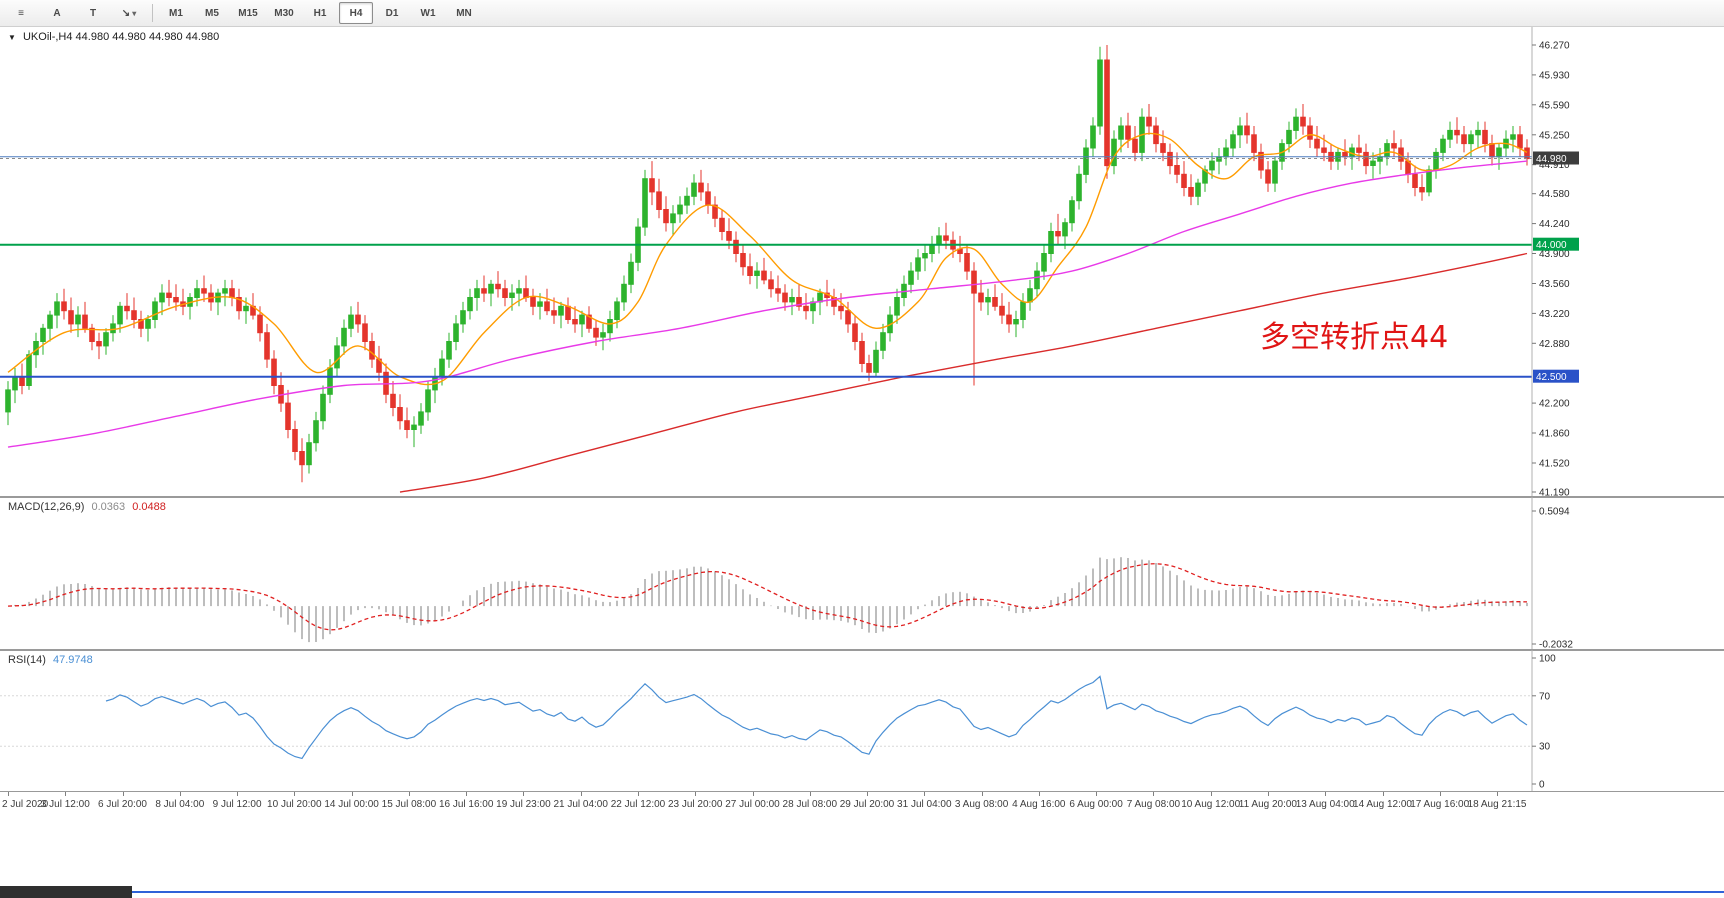  Describe the element at coordinates (1545, 696) in the screenshot. I see `rsi-axis-label: 70` at that location.